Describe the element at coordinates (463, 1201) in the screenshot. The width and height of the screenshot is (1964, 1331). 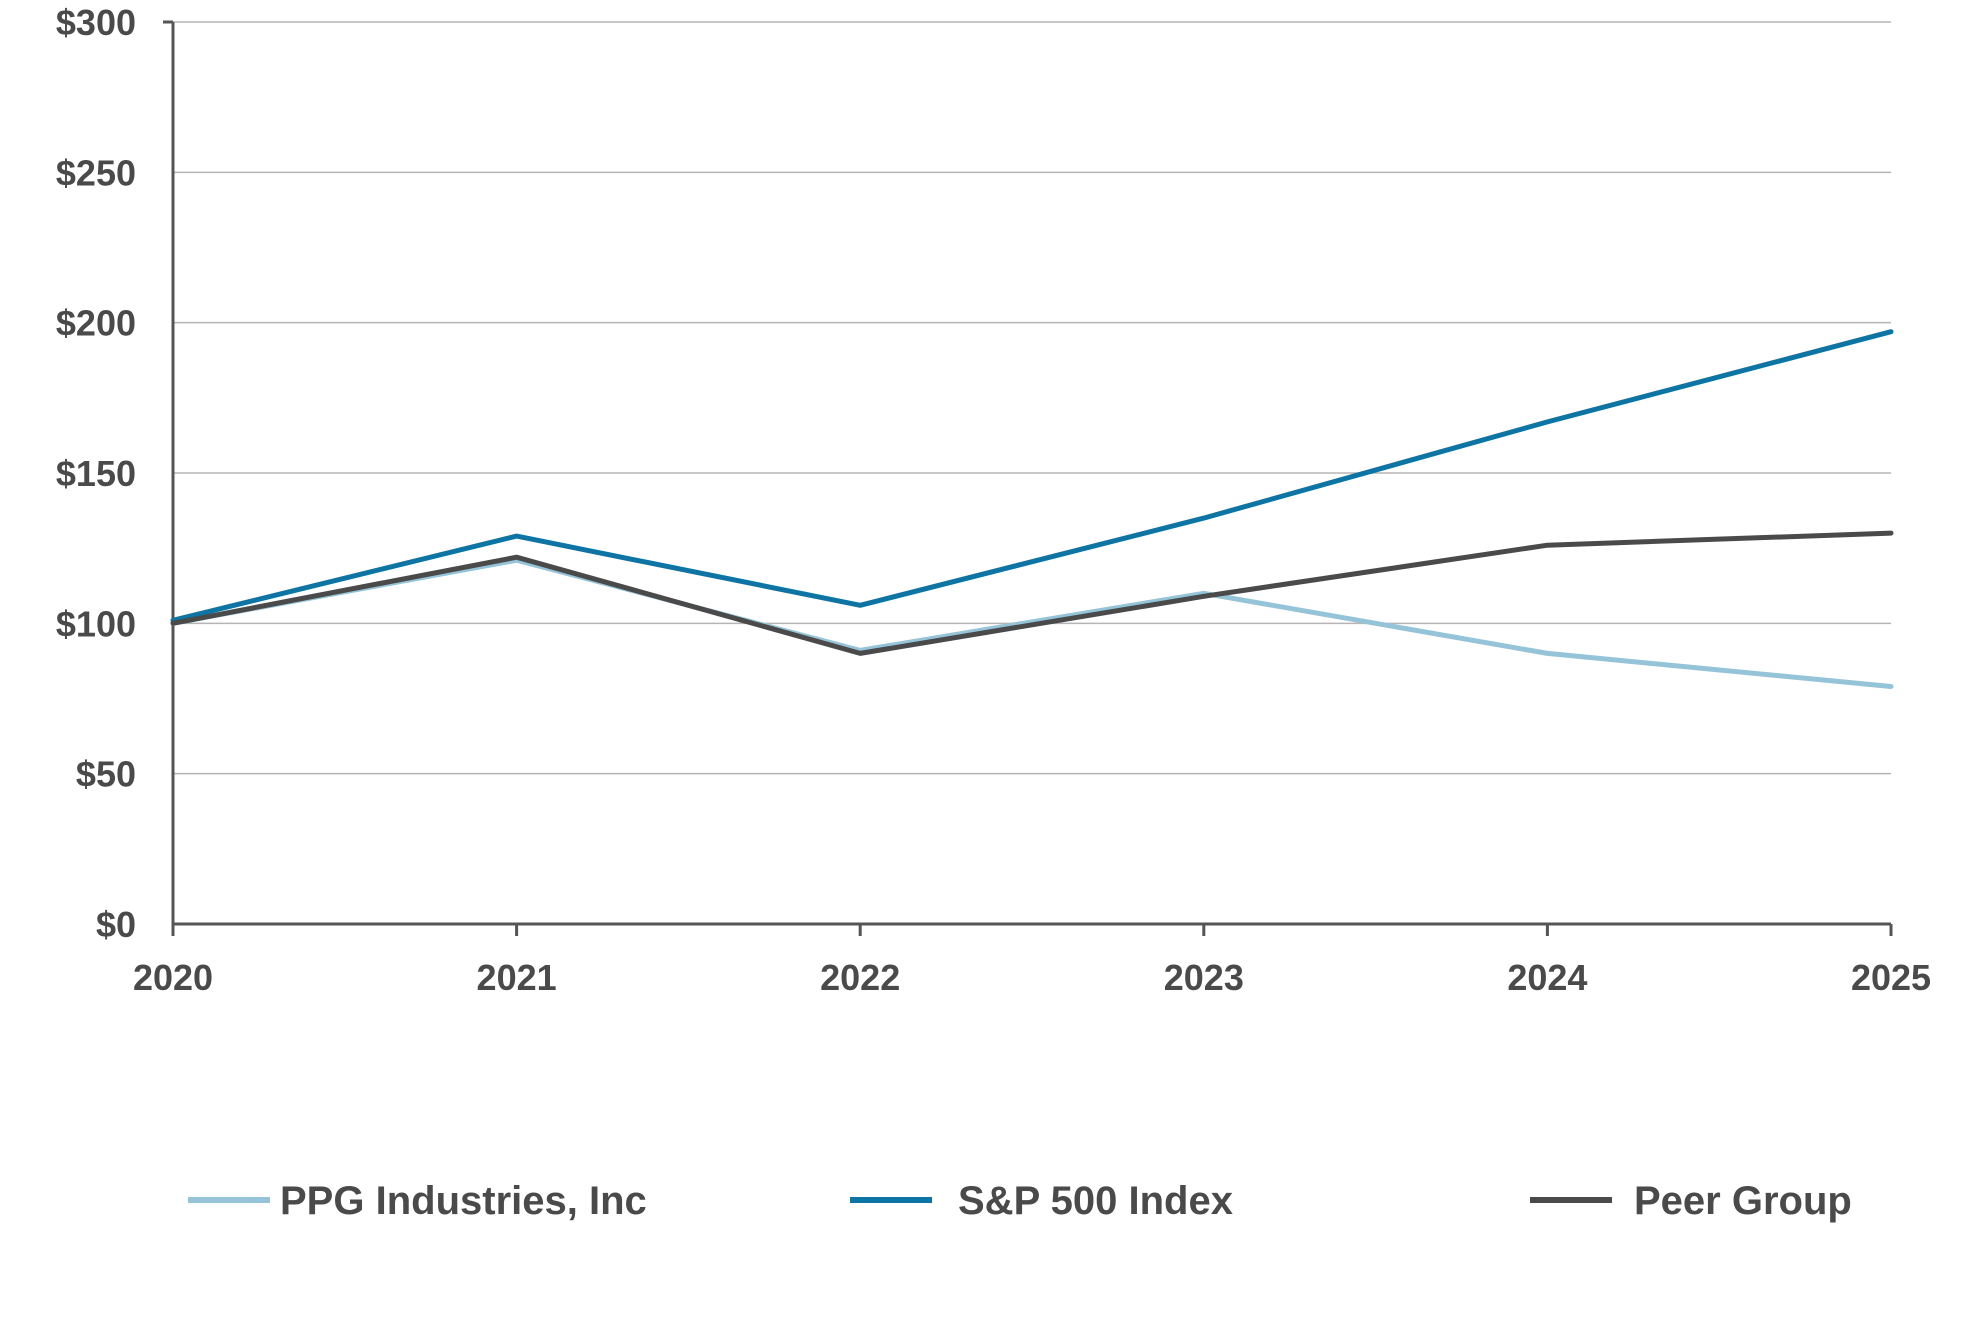
I see `legend-label: PPG Industries, Inc` at that location.